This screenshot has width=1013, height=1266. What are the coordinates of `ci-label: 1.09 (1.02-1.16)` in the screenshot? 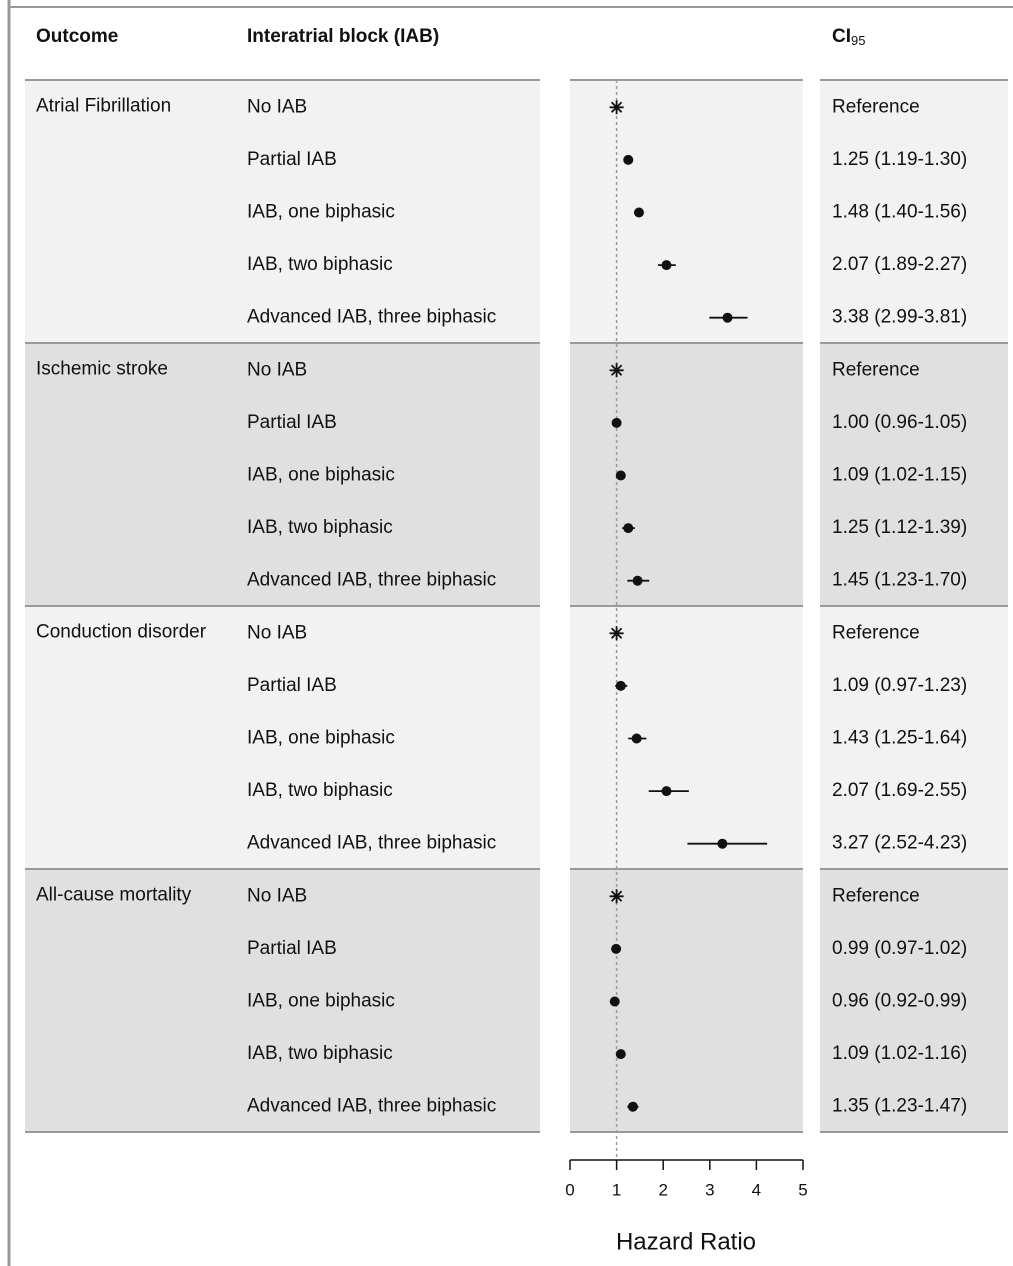 It's located at (899, 1053).